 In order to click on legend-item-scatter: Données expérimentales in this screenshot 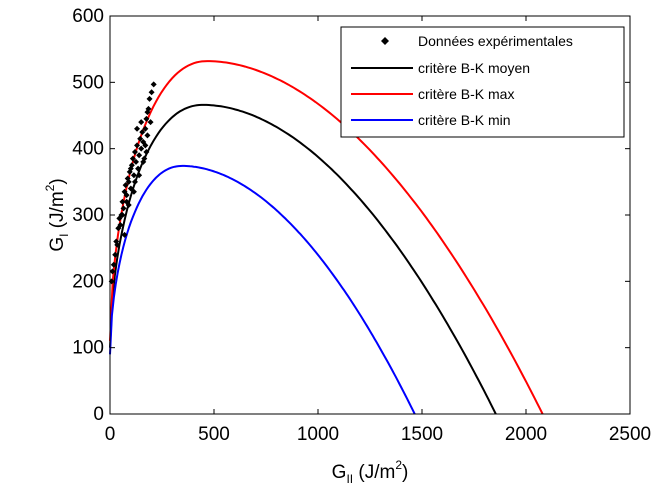, I will do `click(477, 41)`.